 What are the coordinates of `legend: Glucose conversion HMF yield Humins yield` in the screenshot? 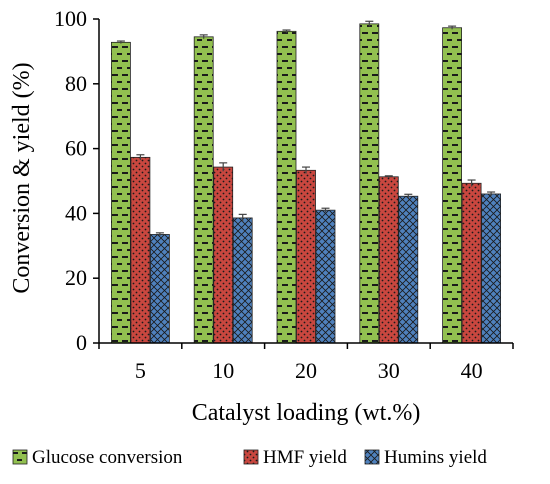 It's located at (249, 457).